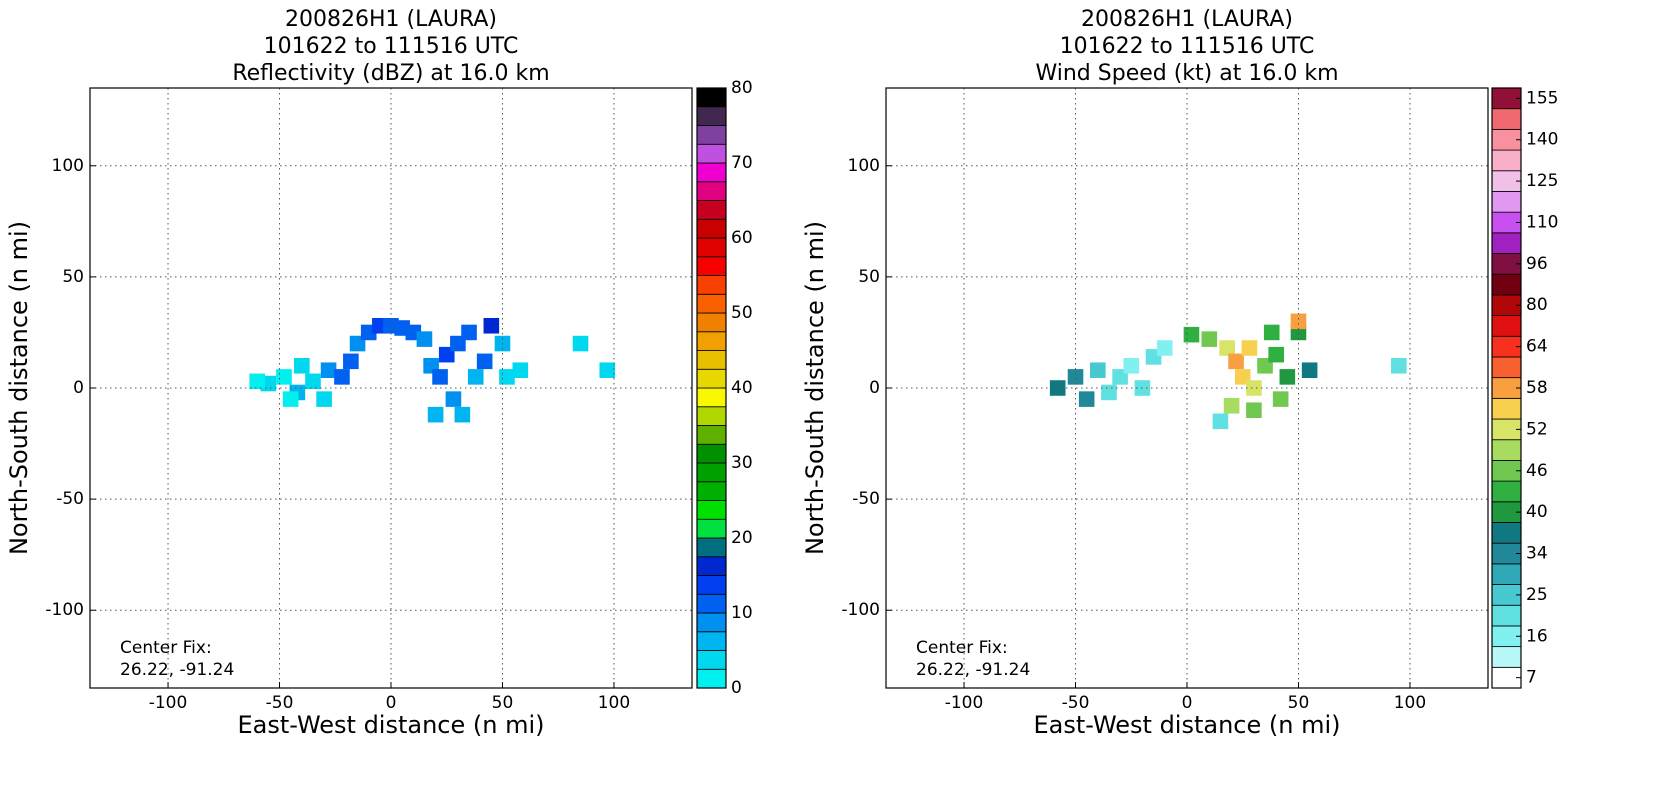  What do you see at coordinates (742, 88) in the screenshot?
I see `colorbar-tick-label: 80` at bounding box center [742, 88].